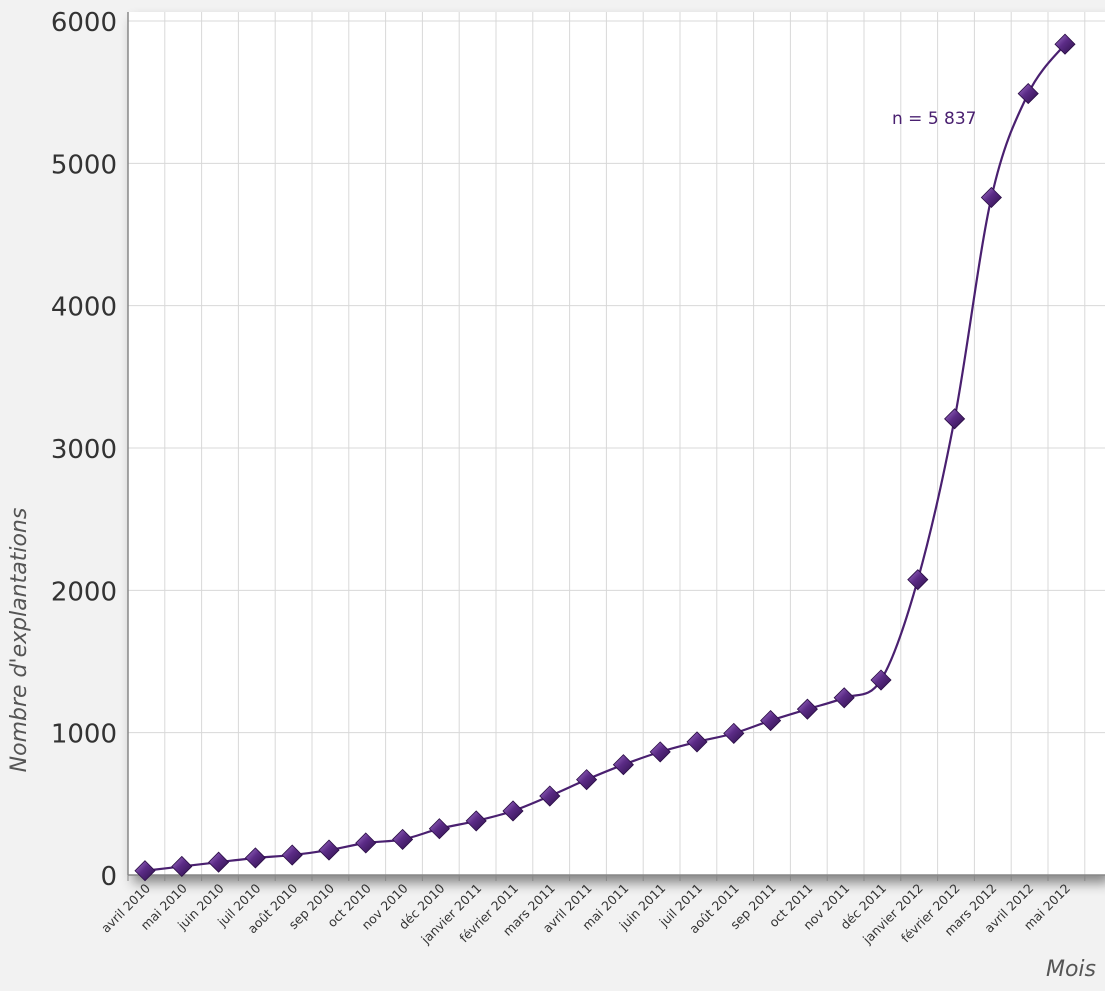  I want to click on y-tick-label: 1000, so click(84, 735).